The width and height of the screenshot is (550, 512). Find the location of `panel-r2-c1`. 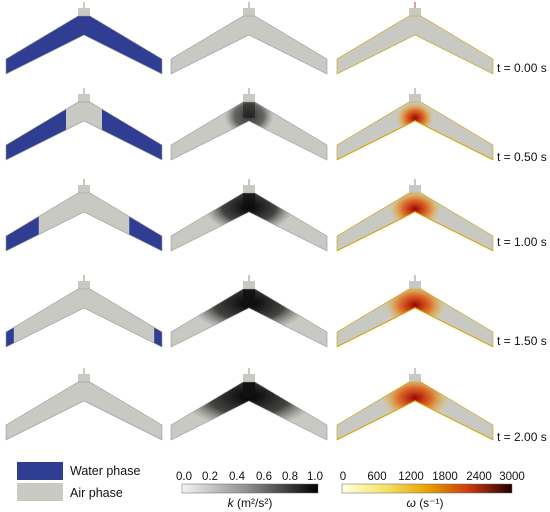

panel-r2-c1 is located at coordinates (84, 124).